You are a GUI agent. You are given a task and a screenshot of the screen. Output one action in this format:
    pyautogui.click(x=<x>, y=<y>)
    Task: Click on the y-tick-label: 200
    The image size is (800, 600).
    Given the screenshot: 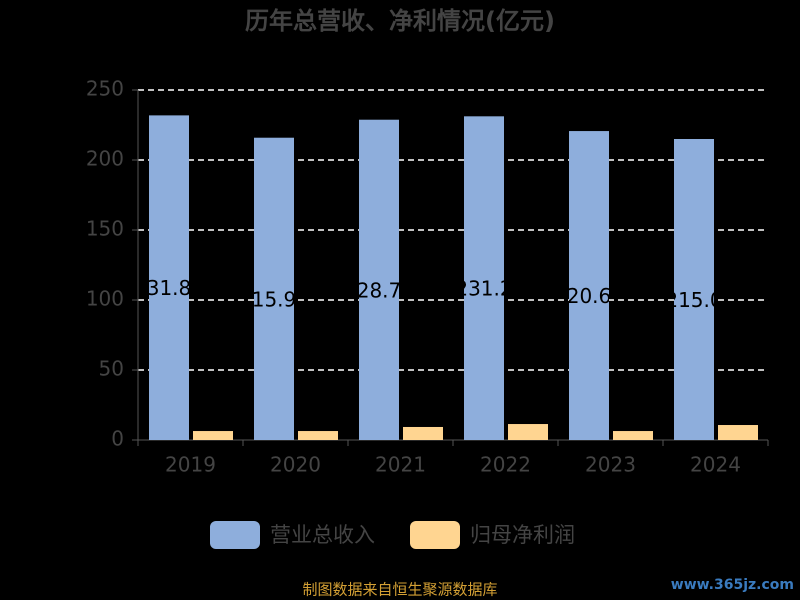 What is the action you would take?
    pyautogui.click(x=105, y=159)
    